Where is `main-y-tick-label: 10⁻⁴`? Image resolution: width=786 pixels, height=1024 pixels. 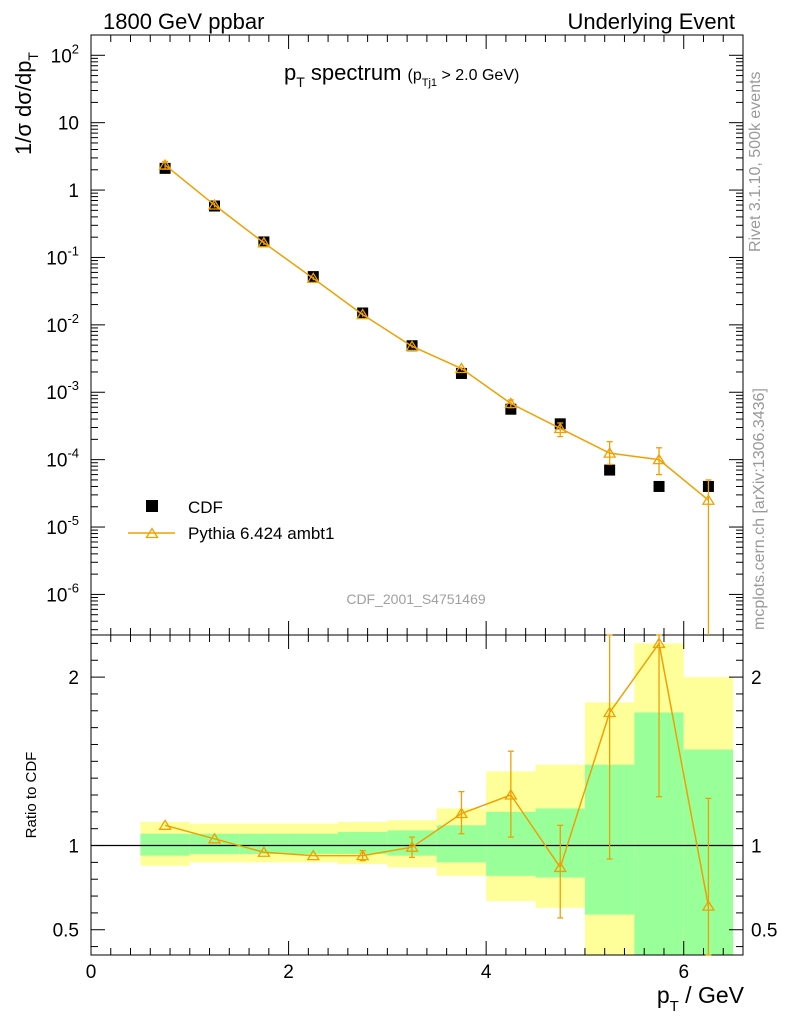
main-y-tick-label: 10⁻⁴ is located at coordinates (62, 459).